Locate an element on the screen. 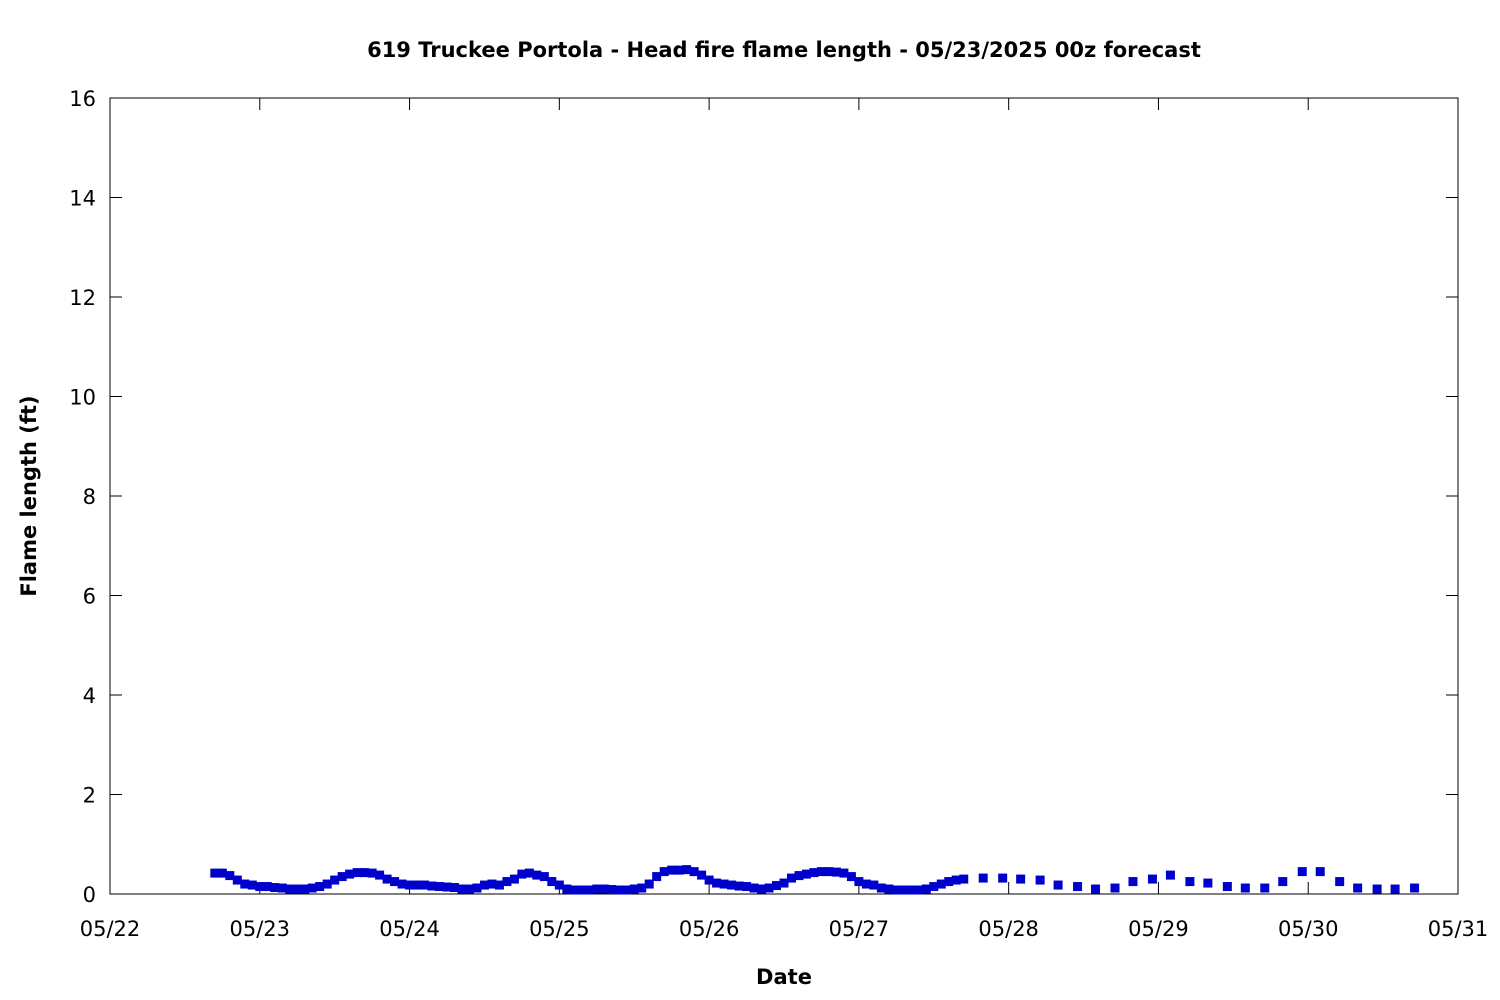  x-axis-label: Date is located at coordinates (784, 977).